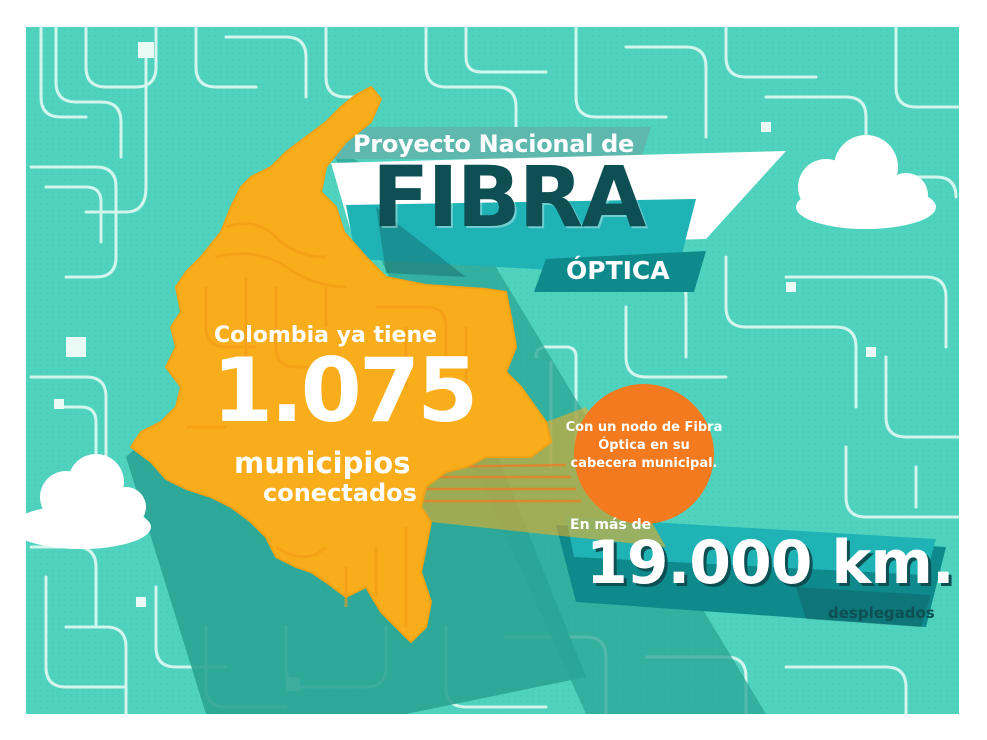 The image size is (987, 740). What do you see at coordinates (611, 525) in the screenshot?
I see `km-intro-text: En más de` at bounding box center [611, 525].